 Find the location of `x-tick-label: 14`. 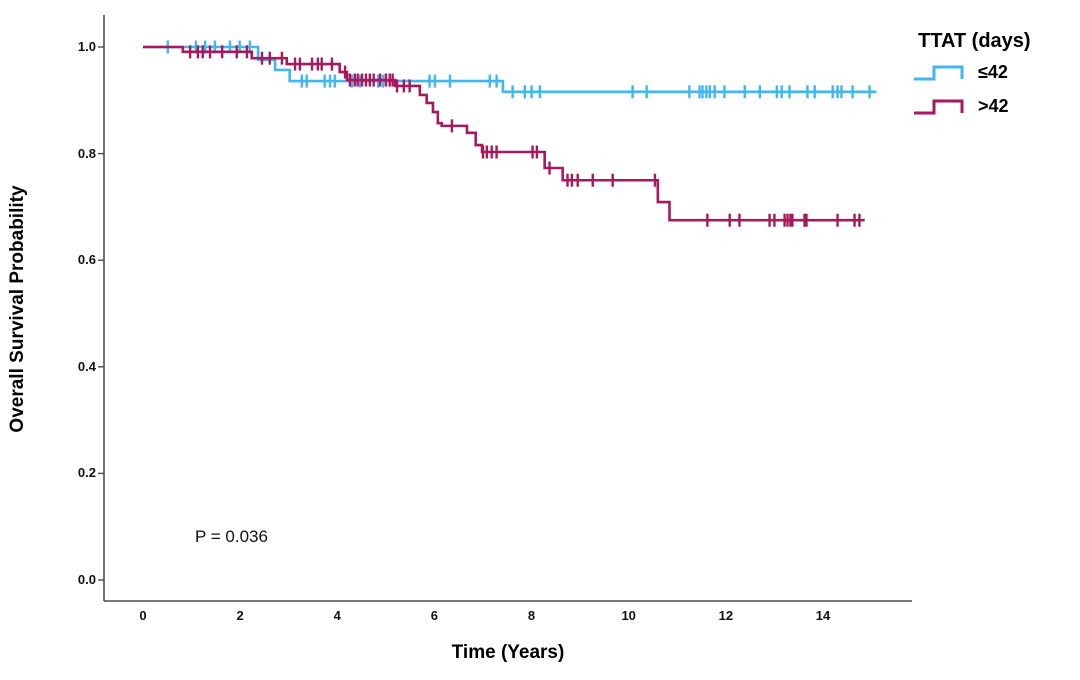

x-tick-label: 14 is located at coordinates (823, 615).